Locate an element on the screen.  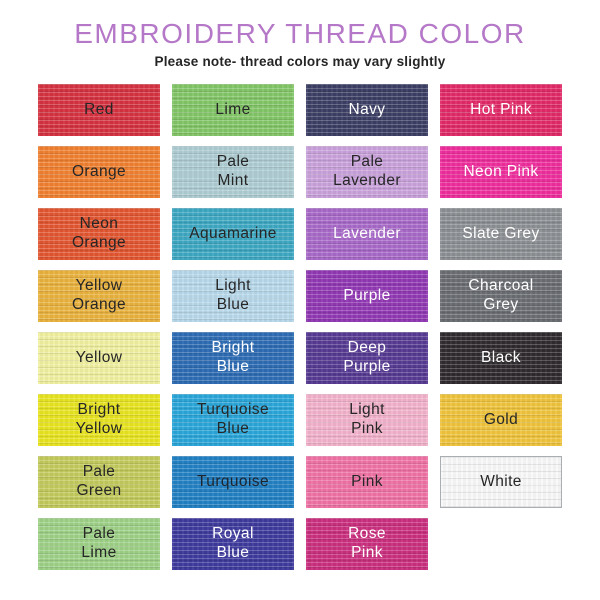
swatch-rose-pink: Rose Pink is located at coordinates (367, 544).